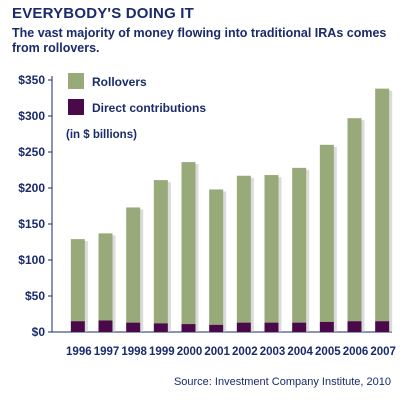 This screenshot has width=405, height=400. I want to click on x-tick-label: 2000, so click(190, 352).